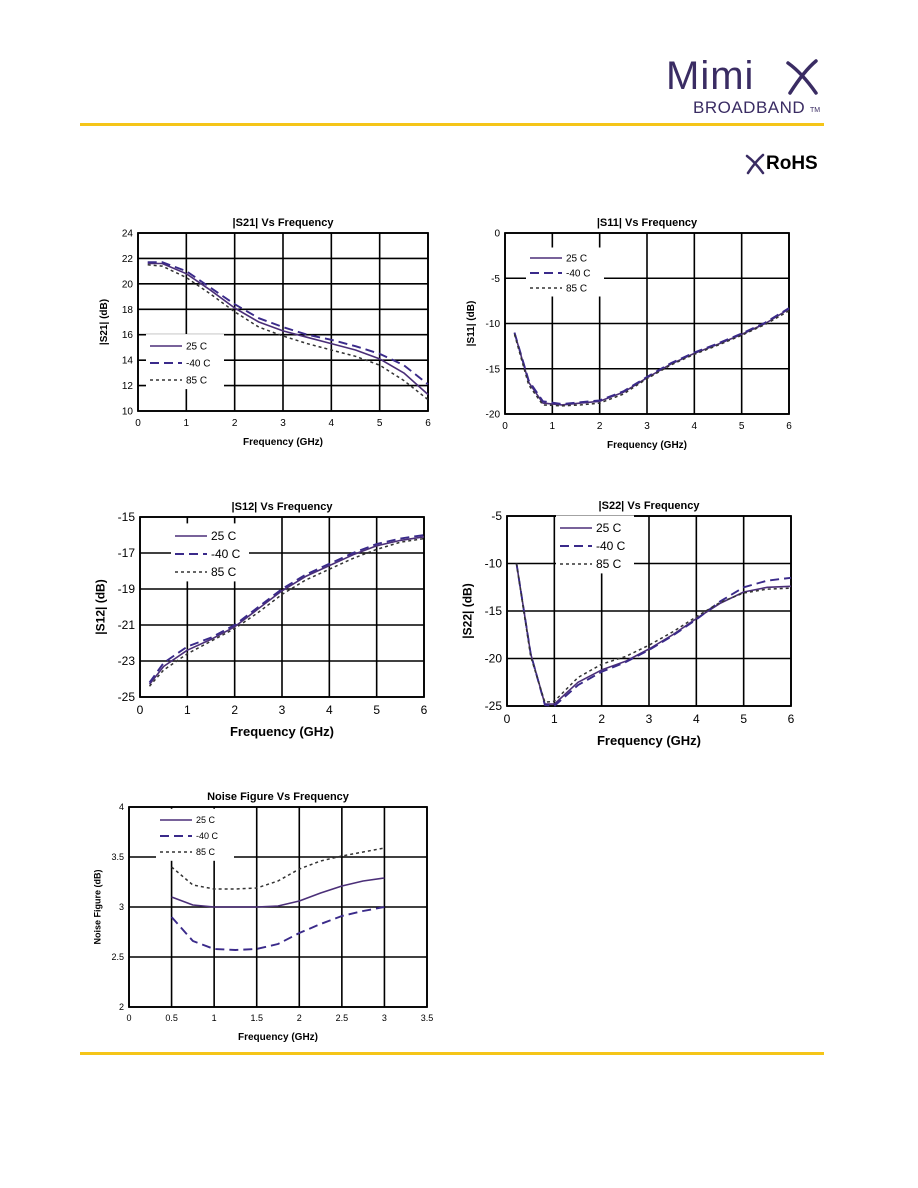 The width and height of the screenshot is (918, 1188). Describe the element at coordinates (128, 284) in the screenshot. I see `y-tick-label: 20` at that location.